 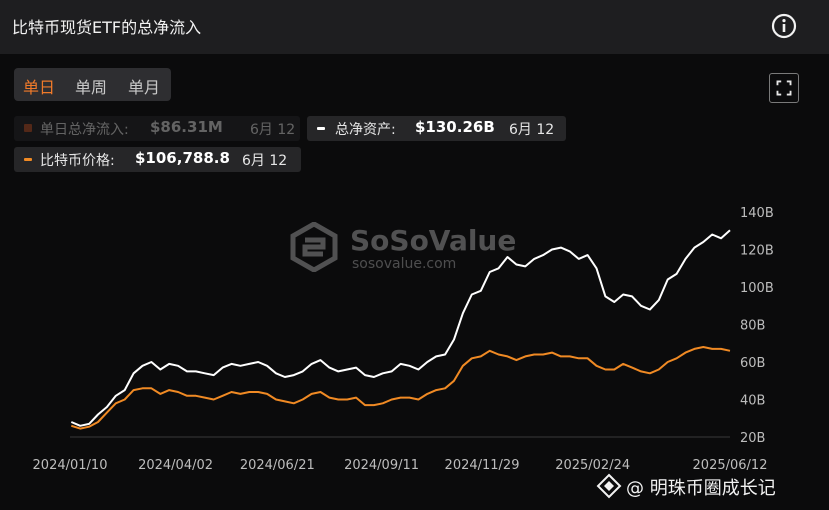 What do you see at coordinates (482, 465) in the screenshot?
I see `x-tick-label: 2024/11/29` at bounding box center [482, 465].